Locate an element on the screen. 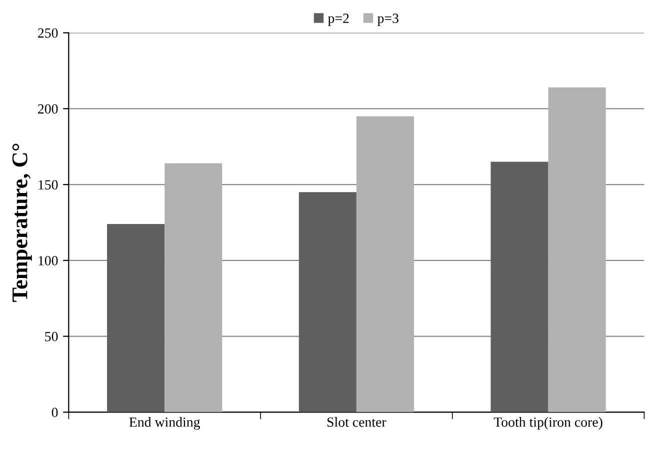  y-tick-label: 150 is located at coordinates (48, 185).